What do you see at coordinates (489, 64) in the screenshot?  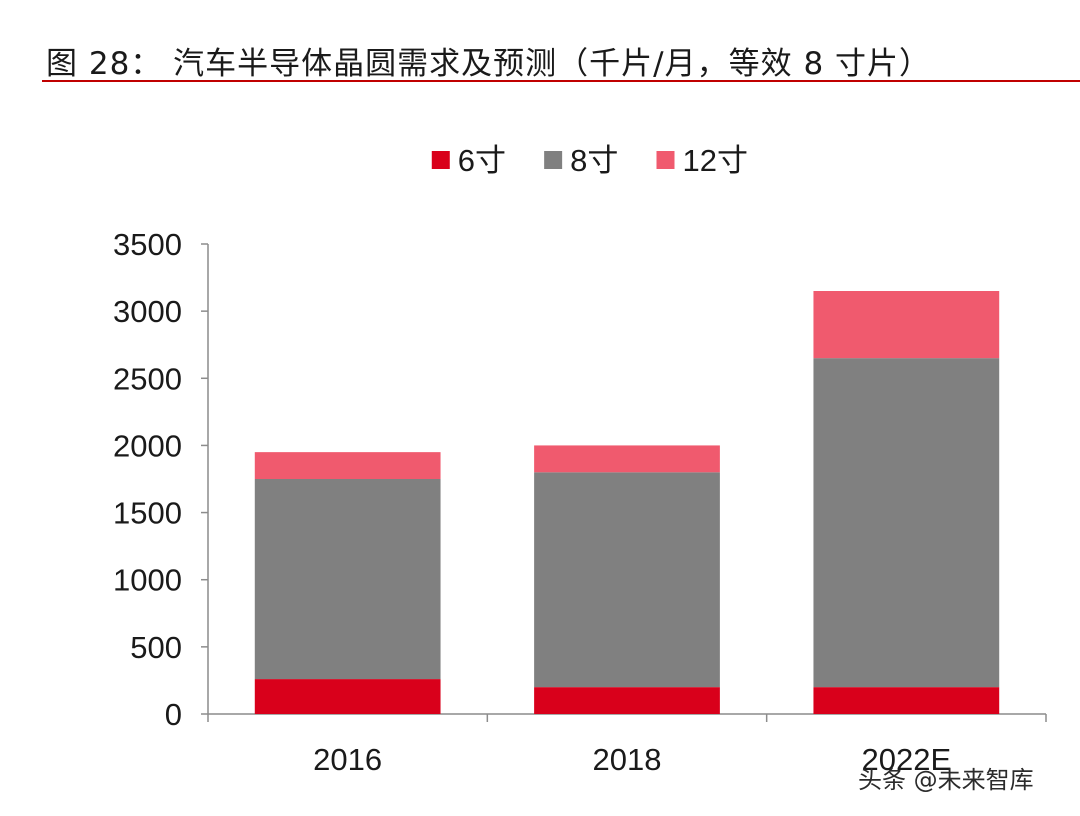 I see `figure-title: 图 28： 汽车半导体晶圆需求及预测（千片/月，等效 8 寸片）` at bounding box center [489, 64].